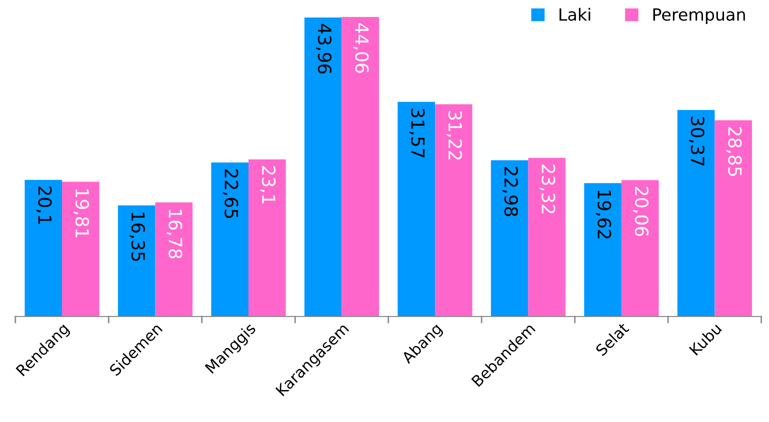  What do you see at coordinates (604, 214) in the screenshot?
I see `data-label: 19,62` at bounding box center [604, 214].